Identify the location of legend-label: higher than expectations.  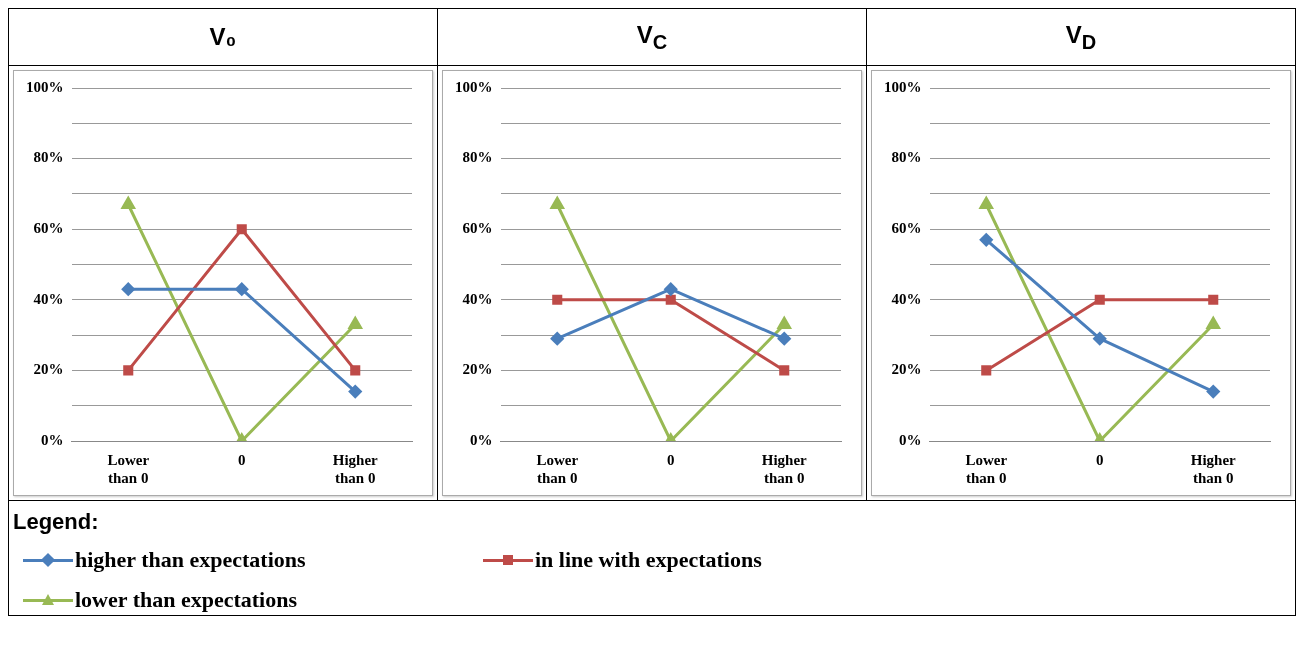
(190, 560).